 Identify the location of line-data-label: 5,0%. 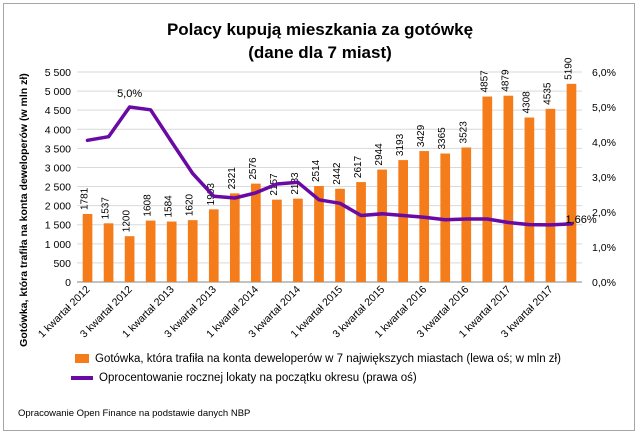
(129, 94).